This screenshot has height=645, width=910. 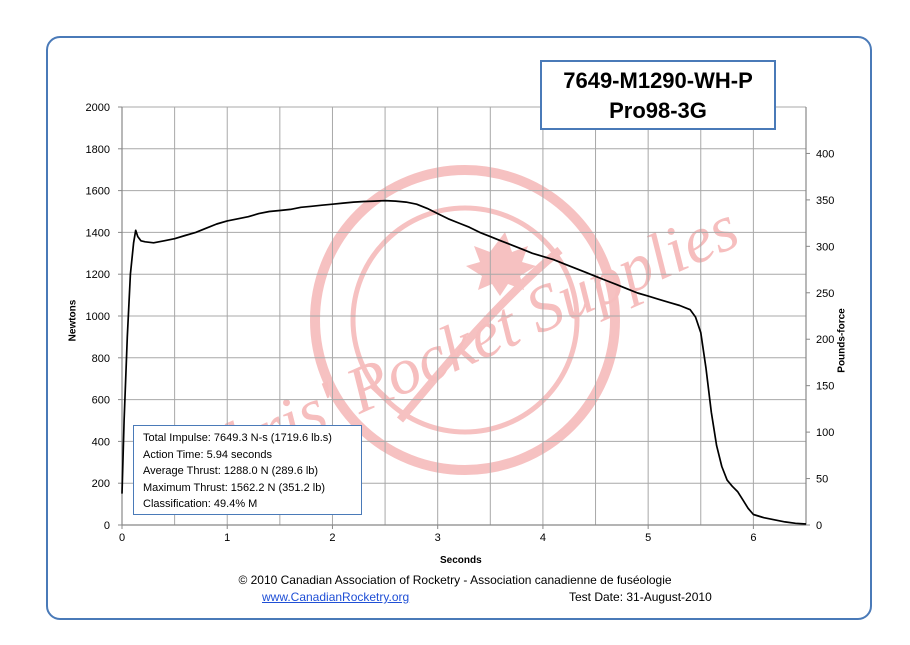 What do you see at coordinates (98, 192) in the screenshot?
I see `y-tick-label: 1600` at bounding box center [98, 192].